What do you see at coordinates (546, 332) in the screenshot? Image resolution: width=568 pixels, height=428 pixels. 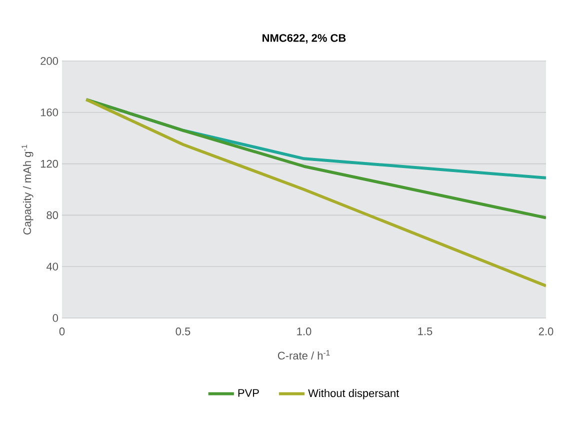 I see `x-tick-label: 2.0` at bounding box center [546, 332].